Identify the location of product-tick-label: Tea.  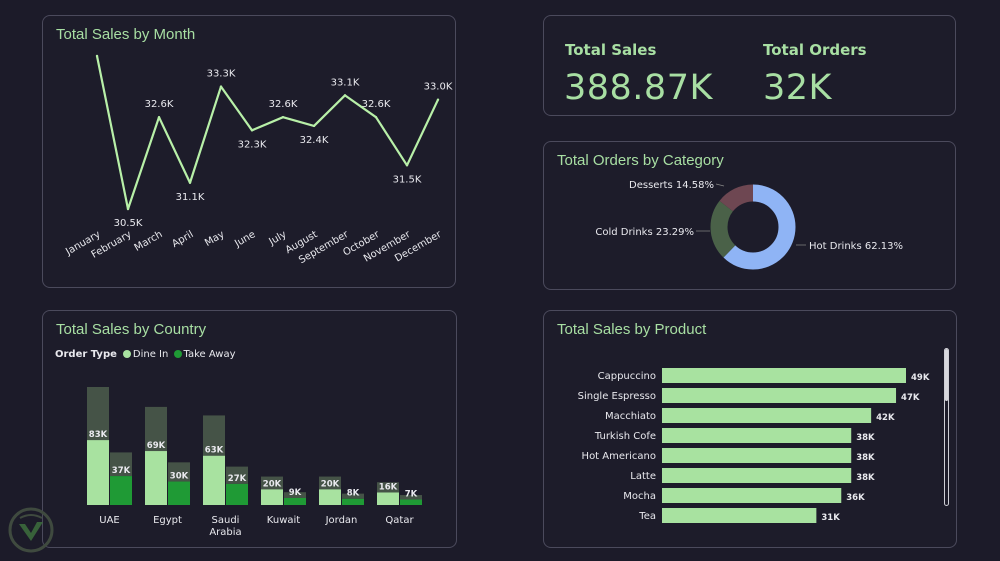
(647, 516).